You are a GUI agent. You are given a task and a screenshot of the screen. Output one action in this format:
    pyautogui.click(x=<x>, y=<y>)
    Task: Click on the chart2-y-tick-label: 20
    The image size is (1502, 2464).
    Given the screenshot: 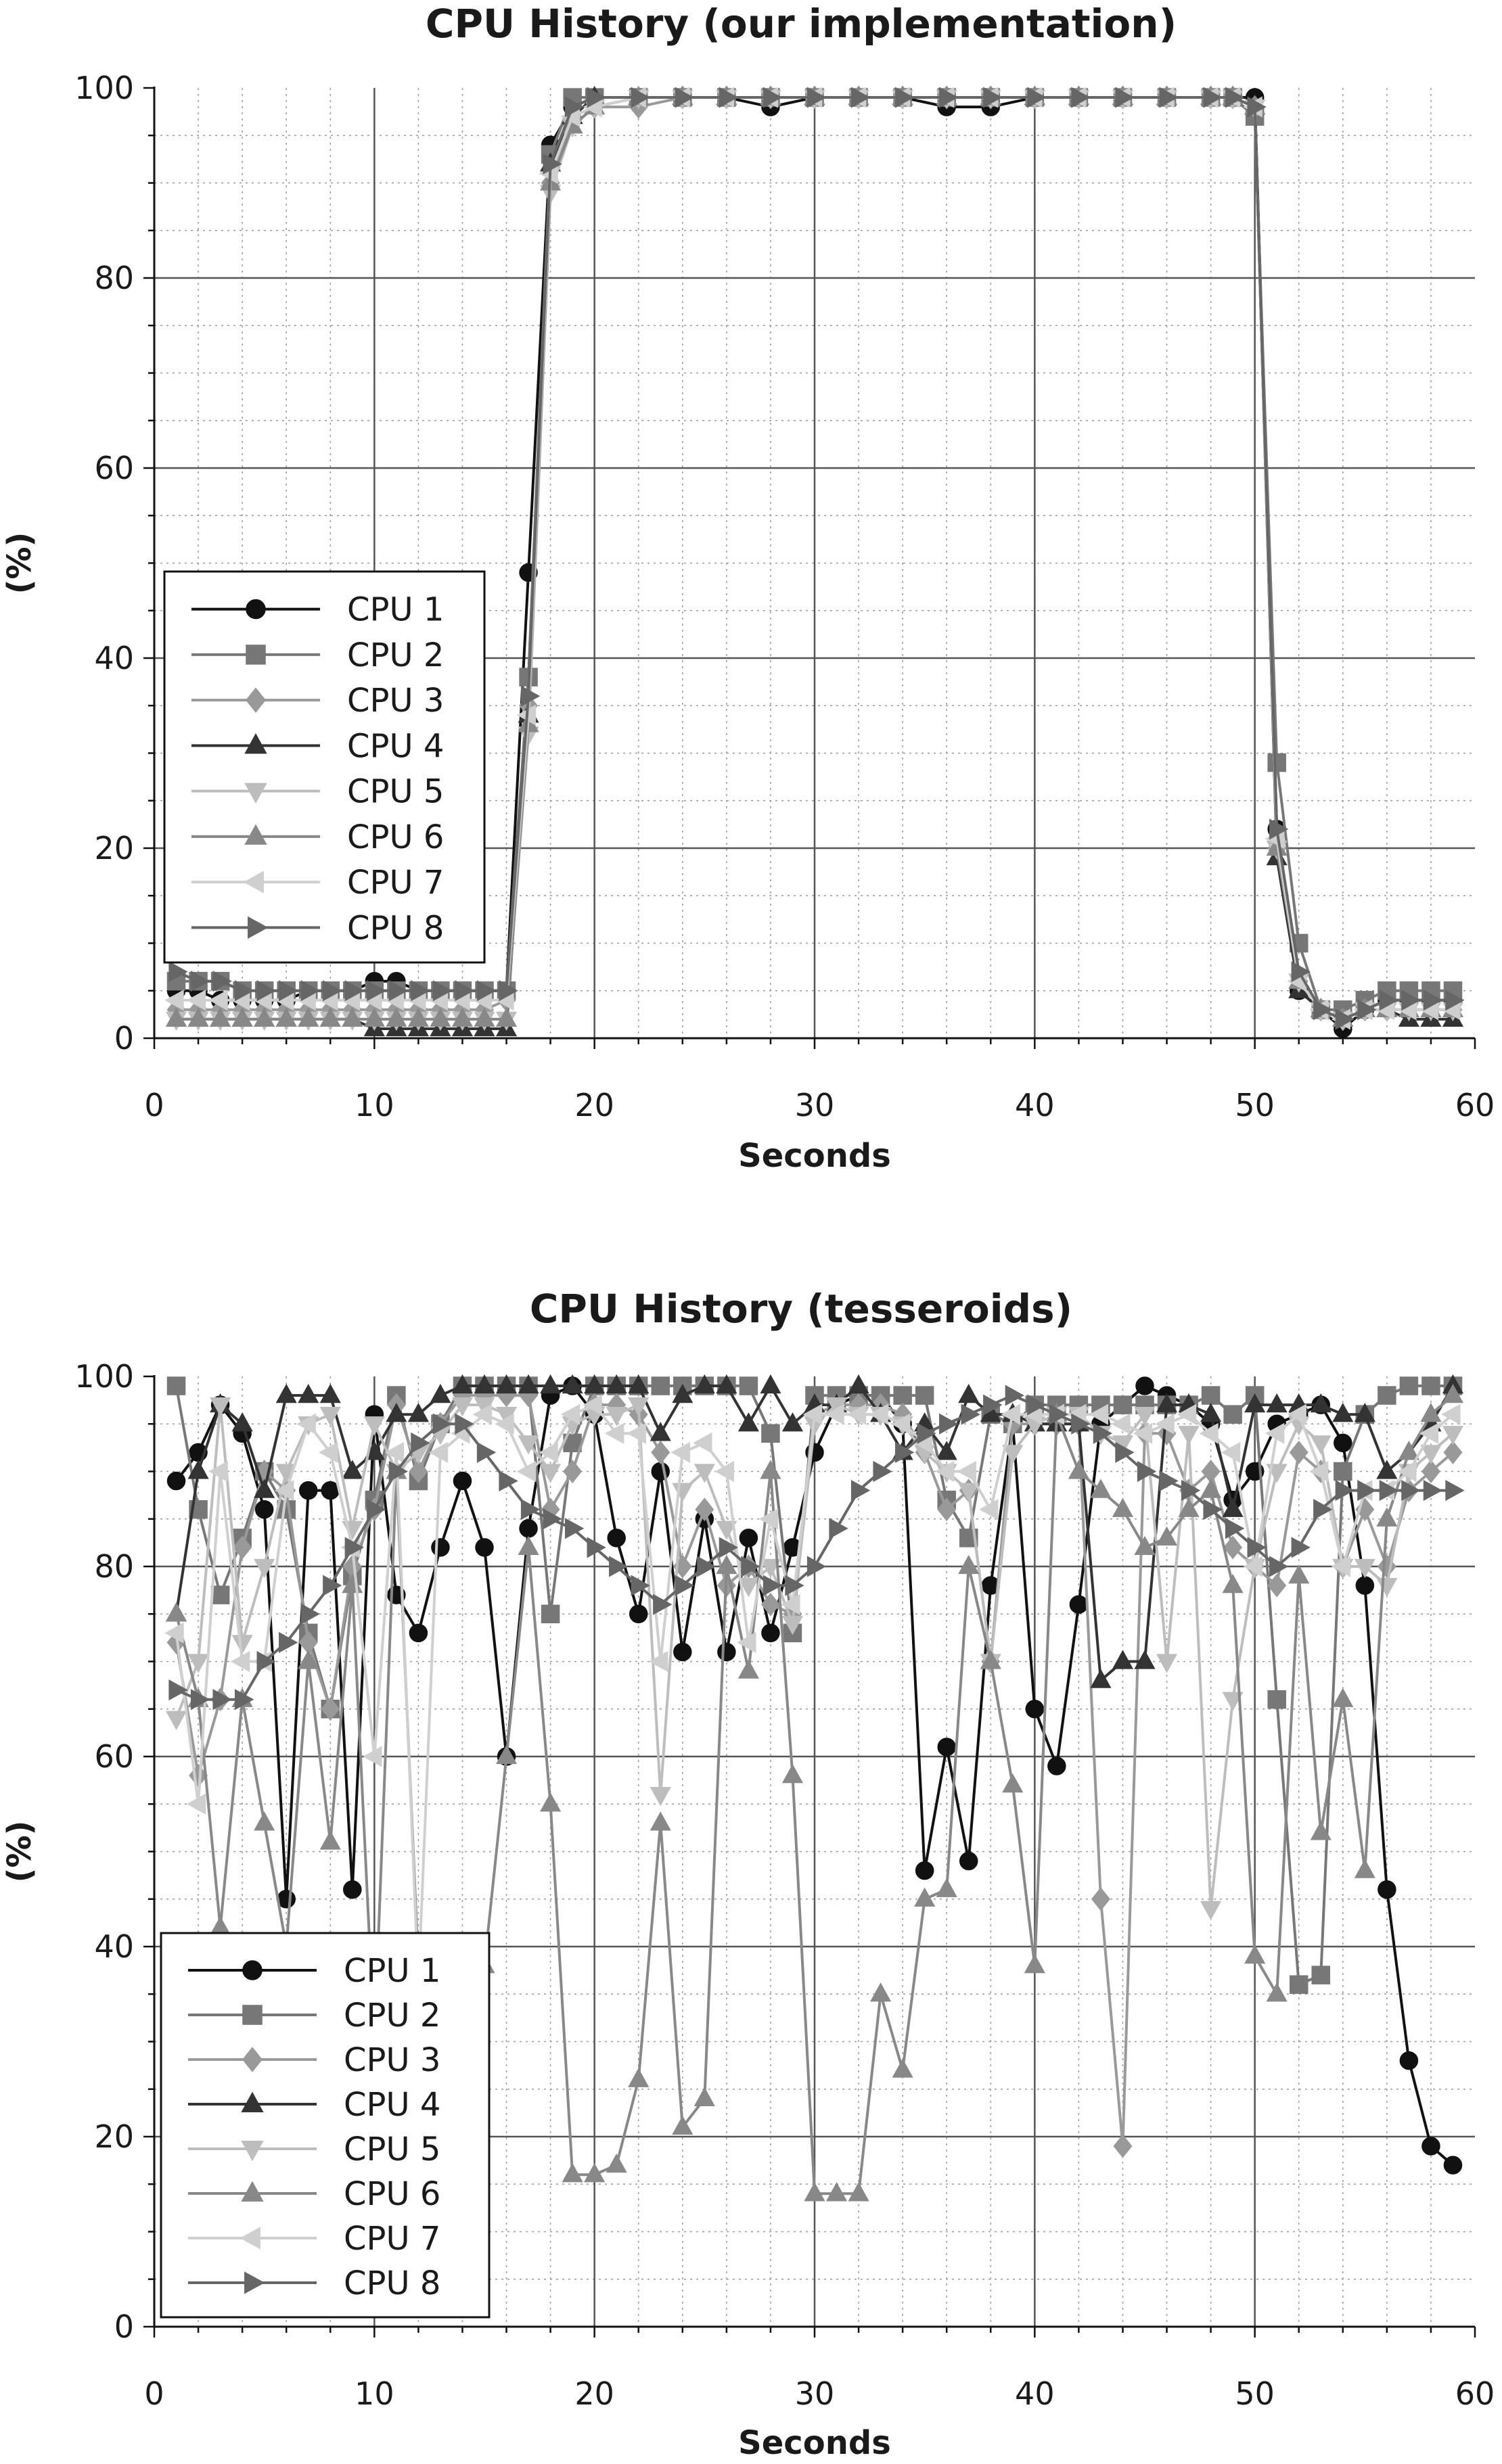 What is the action you would take?
    pyautogui.click(x=114, y=2136)
    